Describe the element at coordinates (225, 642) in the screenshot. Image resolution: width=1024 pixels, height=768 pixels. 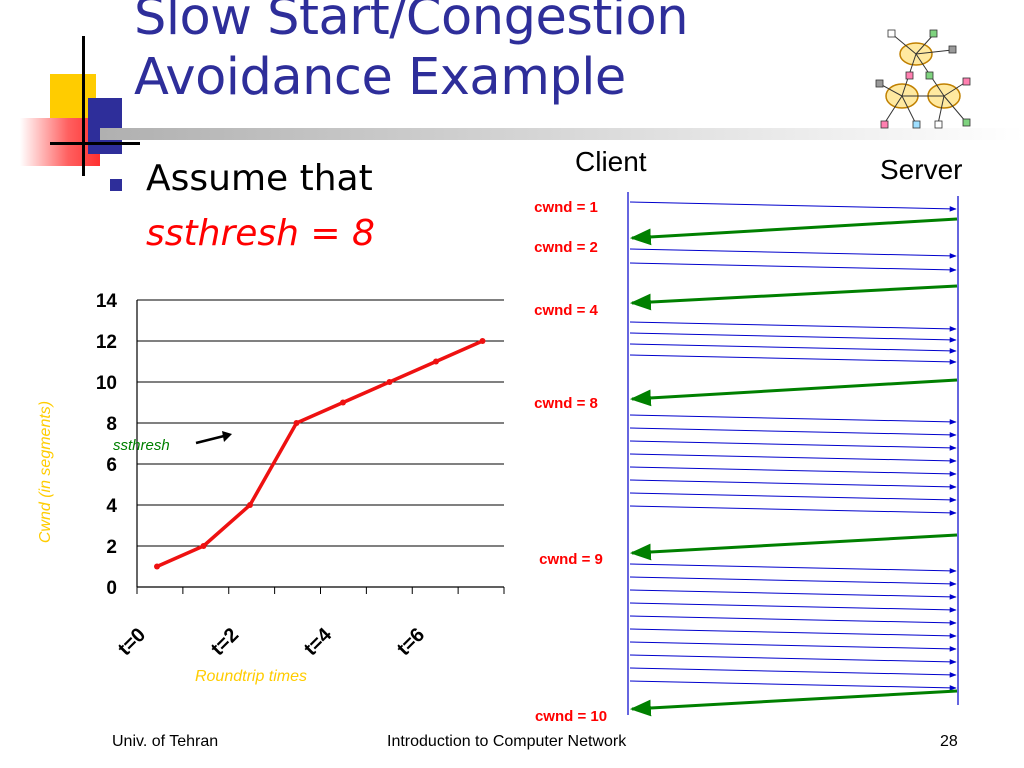
I see `x-tick-label: t=2` at that location.